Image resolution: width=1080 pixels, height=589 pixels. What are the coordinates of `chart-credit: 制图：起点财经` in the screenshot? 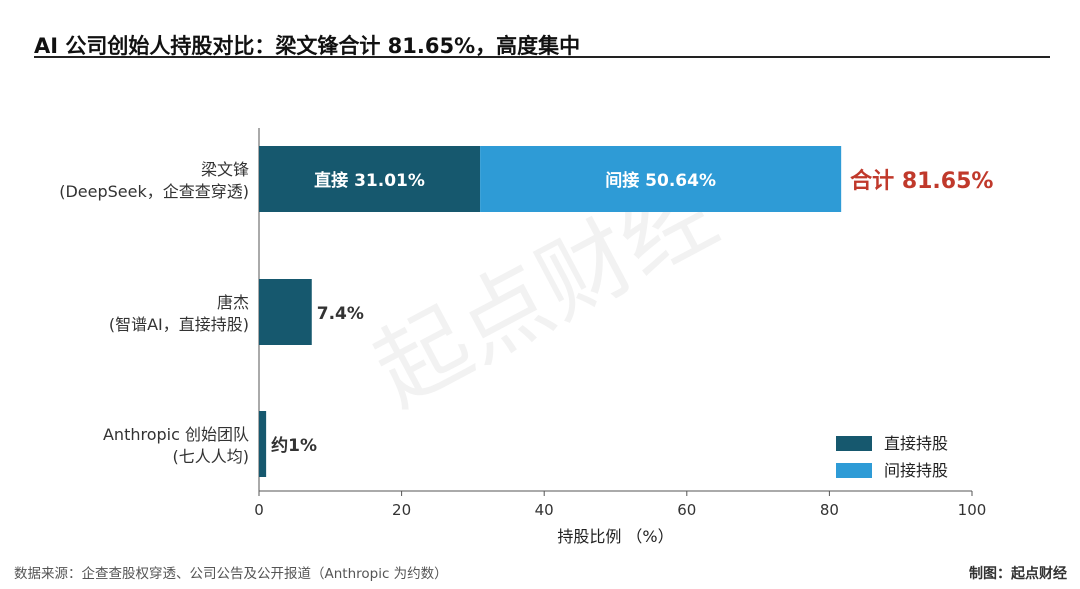 It's located at (1018, 574).